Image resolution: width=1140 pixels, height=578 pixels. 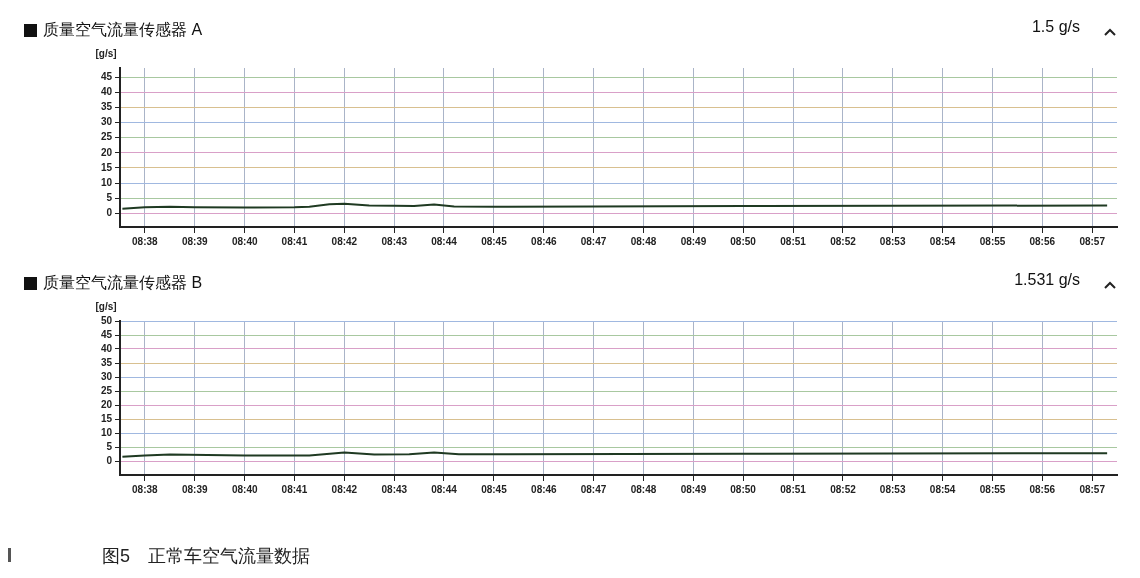 What do you see at coordinates (123, 283) in the screenshot?
I see `chart-title: 质量空气流量传感器 B` at bounding box center [123, 283].